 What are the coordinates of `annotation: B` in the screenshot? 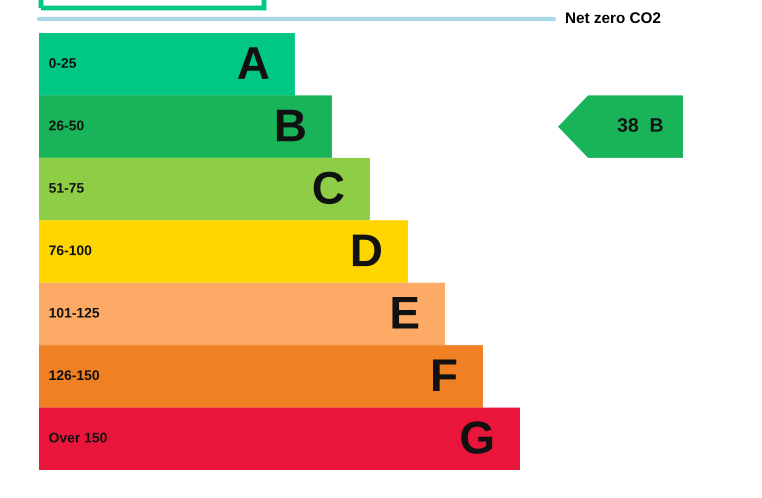 It's located at (290, 126).